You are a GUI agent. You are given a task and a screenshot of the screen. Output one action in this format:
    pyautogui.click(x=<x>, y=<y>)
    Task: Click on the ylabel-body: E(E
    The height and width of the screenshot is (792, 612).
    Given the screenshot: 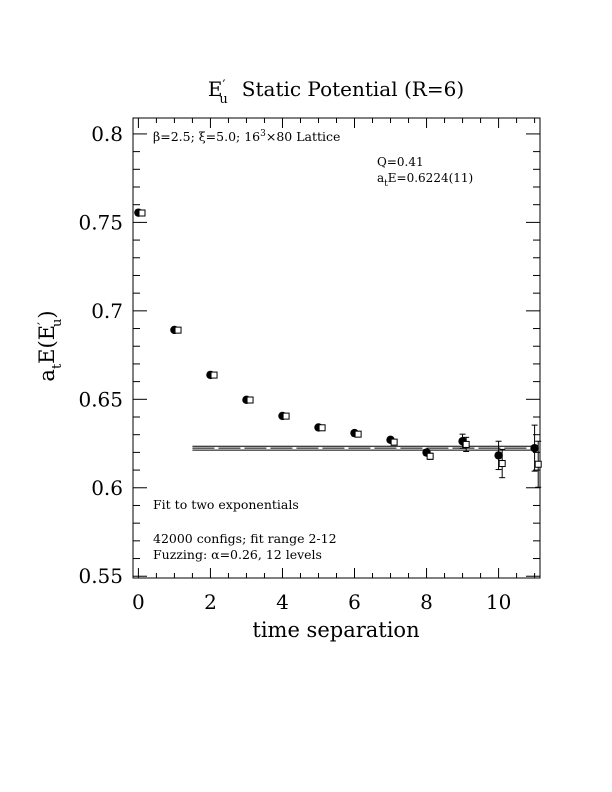 What is the action you would take?
    pyautogui.click(x=47, y=344)
    